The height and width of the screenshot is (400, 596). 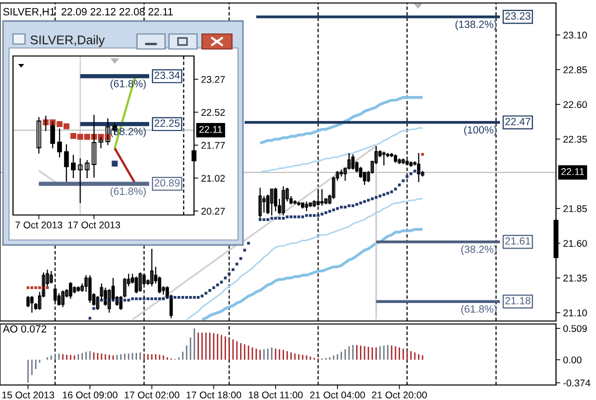 I want to click on chart-title: SILVER,Daily, so click(x=67, y=41).